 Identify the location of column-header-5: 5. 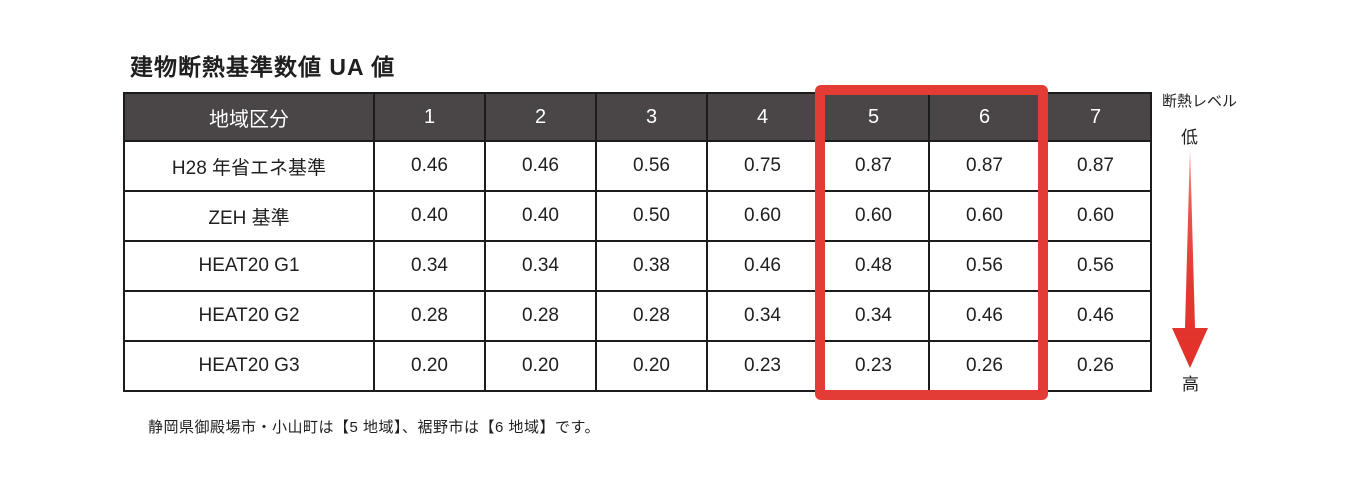
(873, 117).